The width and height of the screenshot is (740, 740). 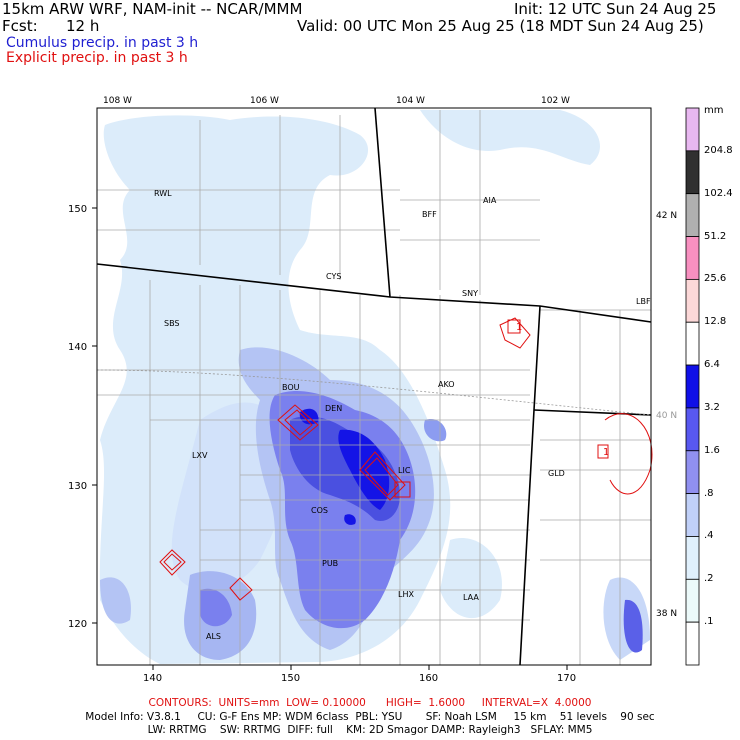 What do you see at coordinates (359, 674) in the screenshot?
I see `x-grid-axis: 140 150 160 170` at bounding box center [359, 674].